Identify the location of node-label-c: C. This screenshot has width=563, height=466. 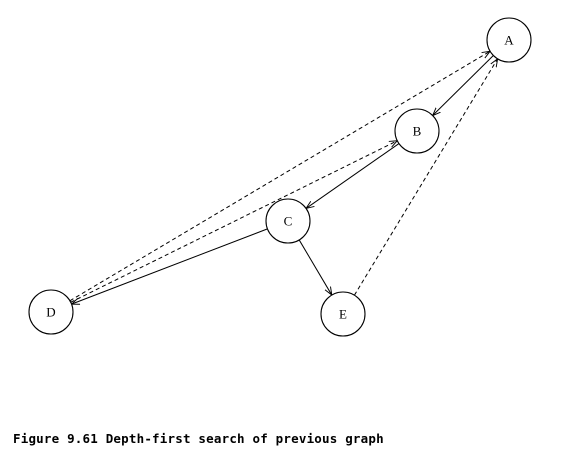
(288, 221).